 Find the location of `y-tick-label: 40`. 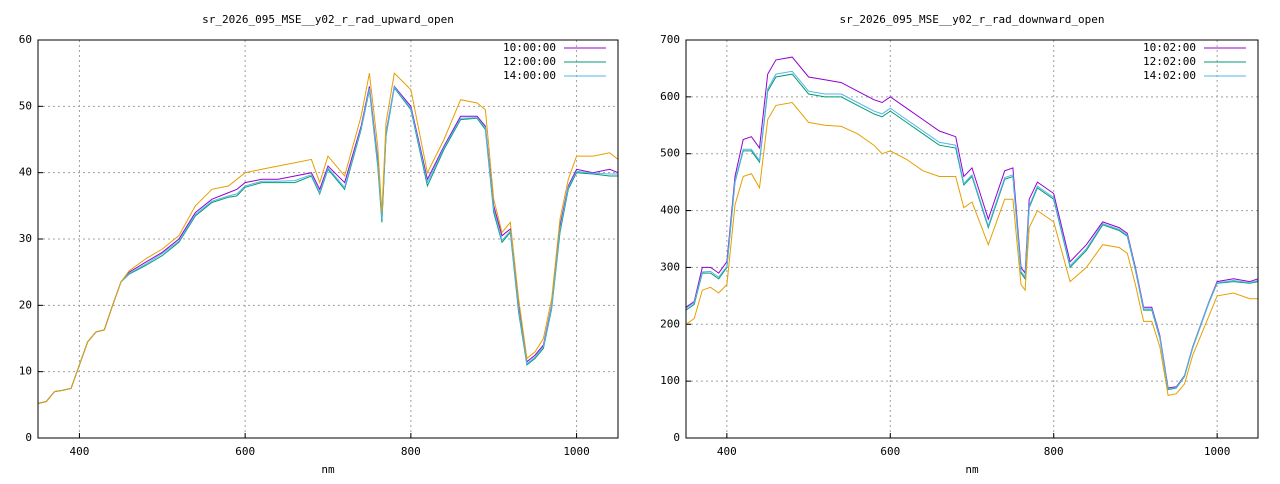

y-tick-label: 40 is located at coordinates (25, 172).